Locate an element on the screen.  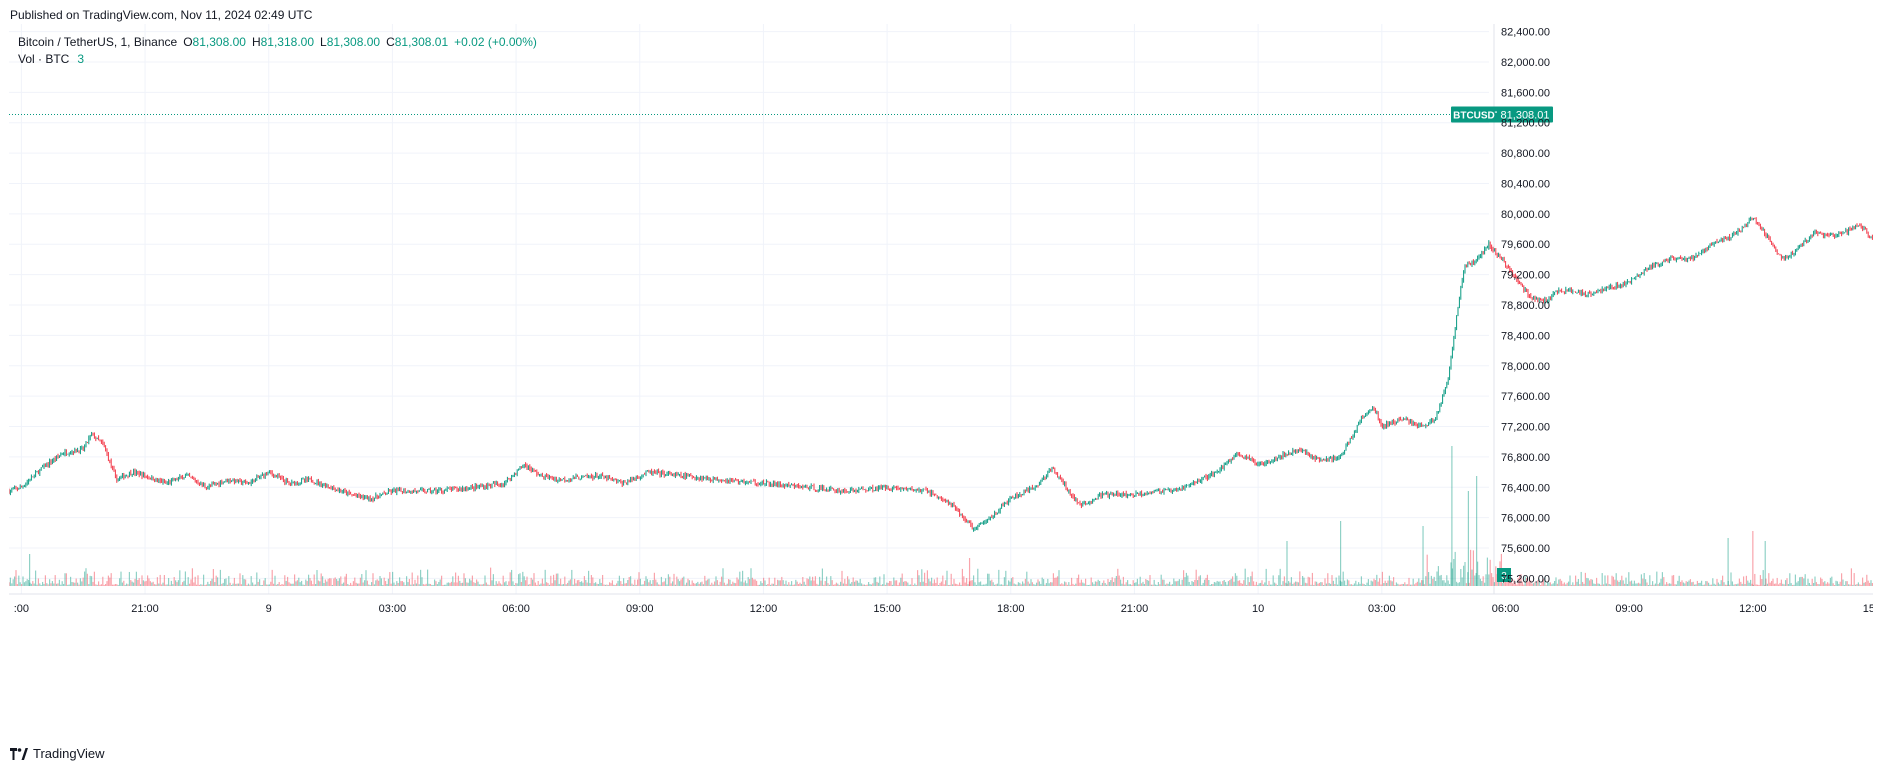
price-tick-label: 78,800.00 is located at coordinates (1525, 306).